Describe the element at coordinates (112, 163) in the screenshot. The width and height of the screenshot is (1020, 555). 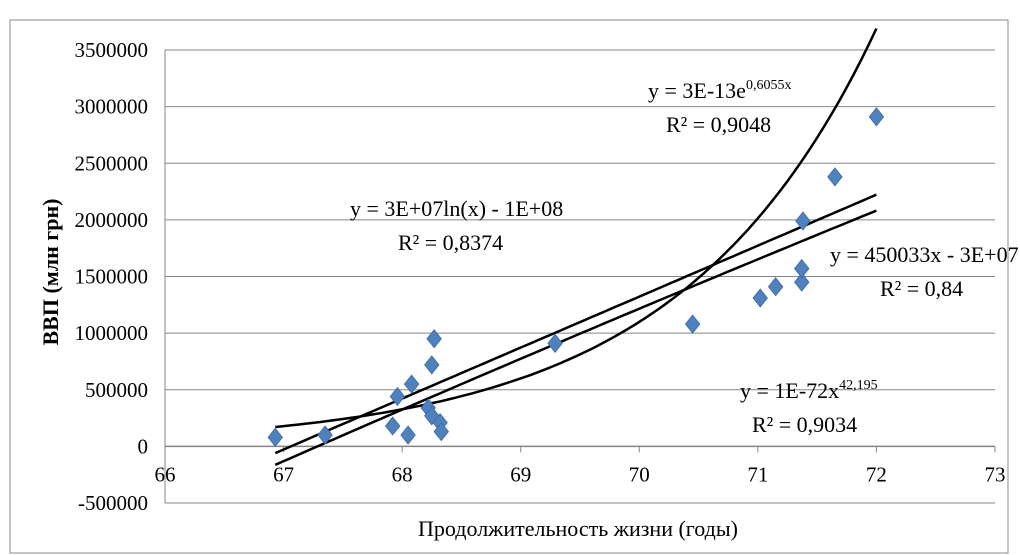
I see `y-tick-label: 2500000` at that location.